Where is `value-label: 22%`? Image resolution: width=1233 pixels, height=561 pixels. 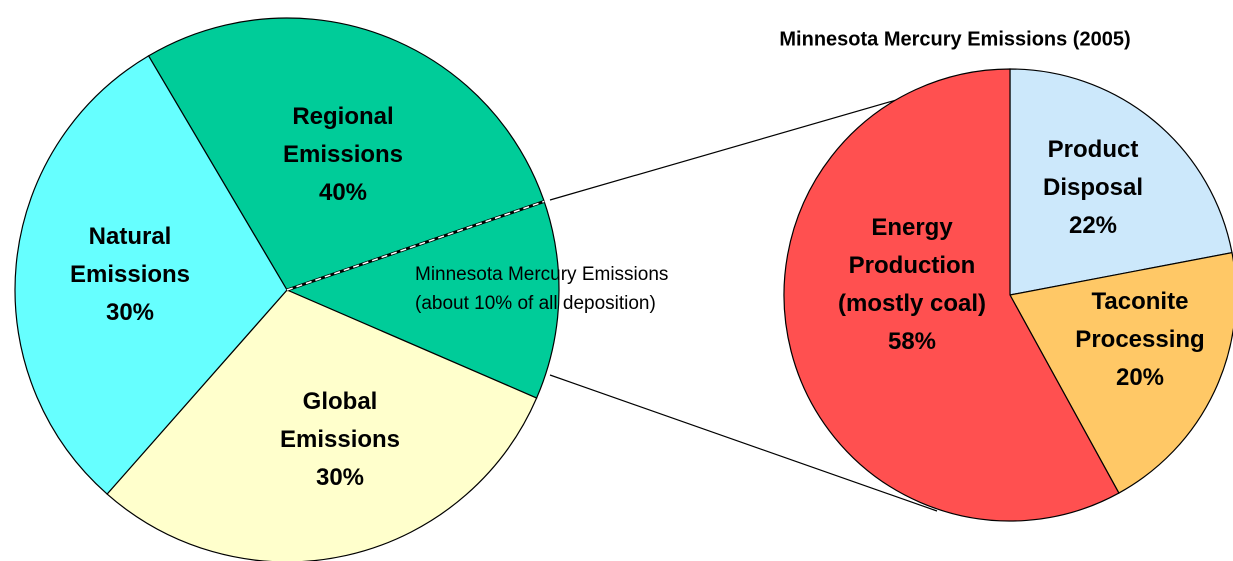
value-label: 22% is located at coordinates (1093, 225).